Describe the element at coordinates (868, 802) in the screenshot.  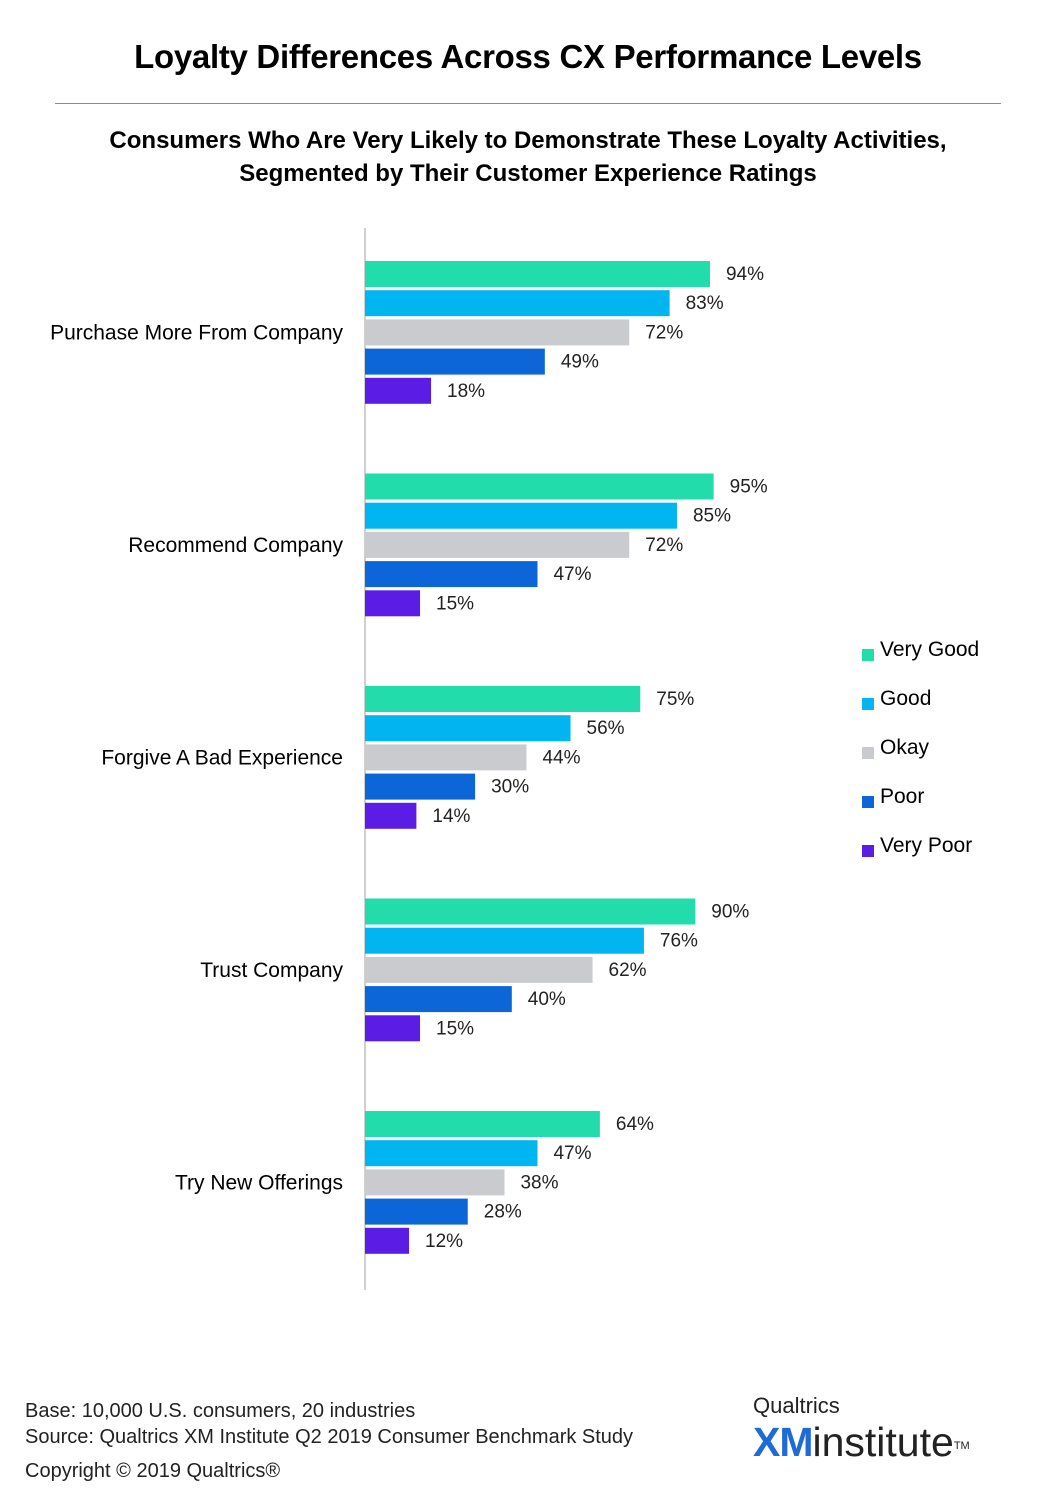
I see `legend-swatch-poor` at that location.